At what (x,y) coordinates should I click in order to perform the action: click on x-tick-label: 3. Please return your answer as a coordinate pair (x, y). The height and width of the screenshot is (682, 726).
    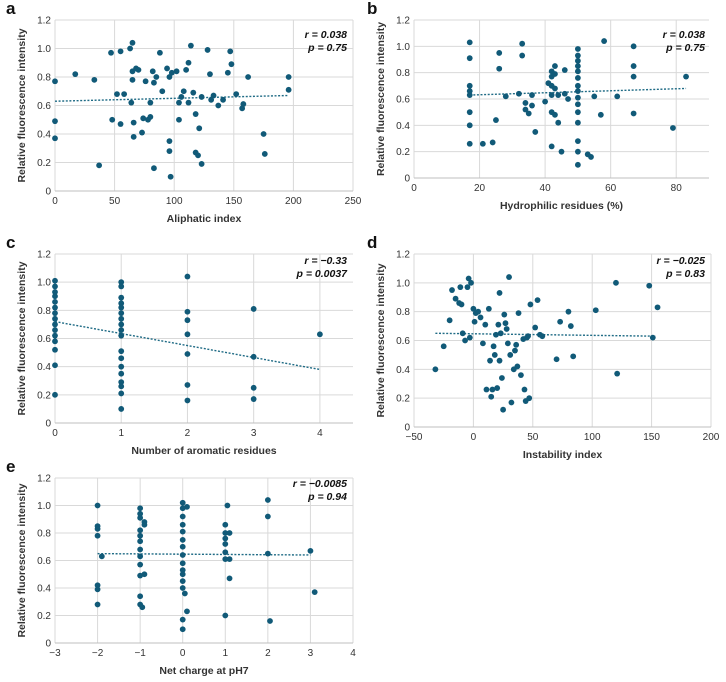
    Looking at the image, I should click on (311, 653).